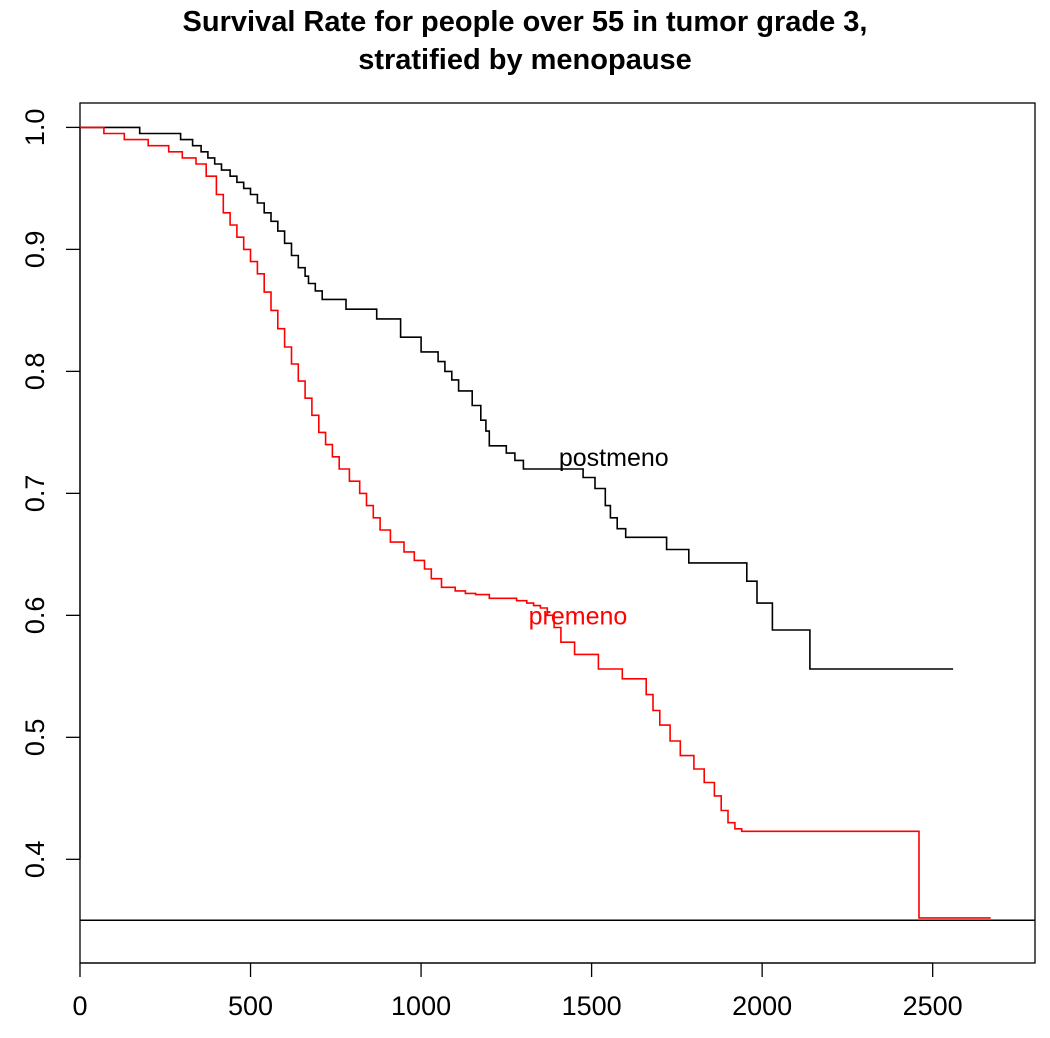 The image size is (1050, 1038). I want to click on y-tick-label: 0.9, so click(35, 250).